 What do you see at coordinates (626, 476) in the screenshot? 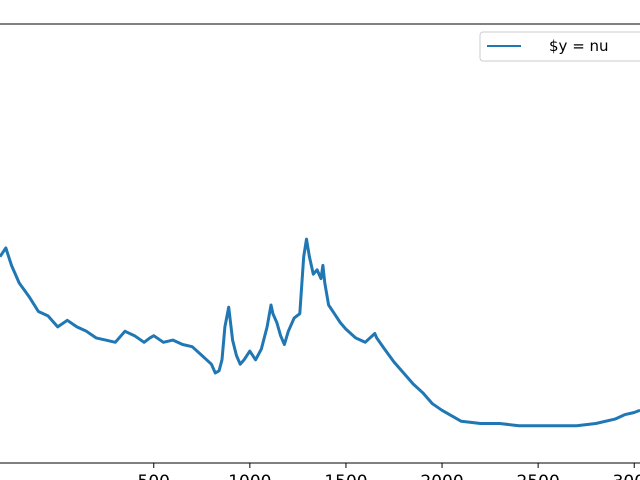
I see `x-tick-label: 3000` at bounding box center [626, 476].